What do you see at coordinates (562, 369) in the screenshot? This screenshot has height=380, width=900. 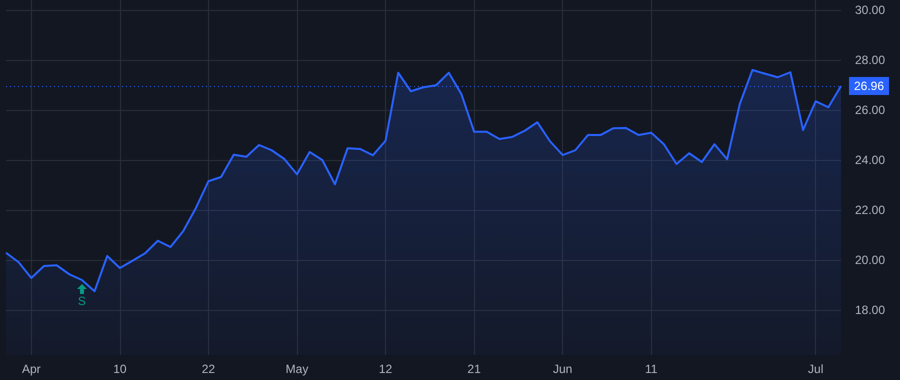 I see `x-tick-label: Jun` at bounding box center [562, 369].